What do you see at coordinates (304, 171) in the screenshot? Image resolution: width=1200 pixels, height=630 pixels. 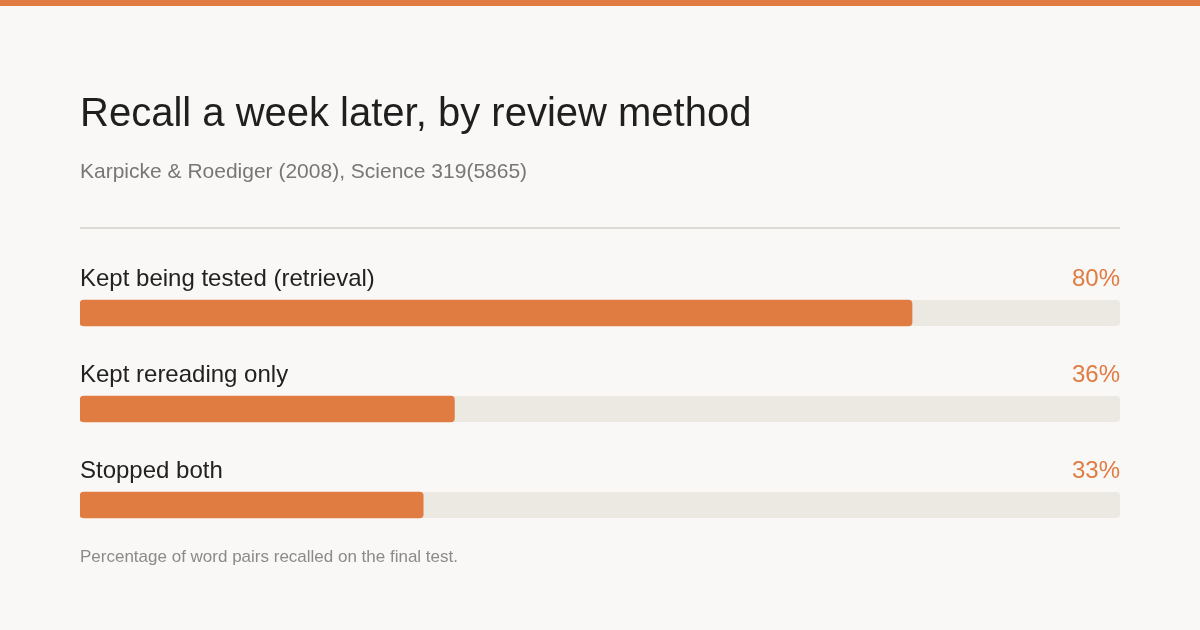 I see `chart-subtitle: Karpicke & Roediger (2008), Science 319(5865)` at bounding box center [304, 171].